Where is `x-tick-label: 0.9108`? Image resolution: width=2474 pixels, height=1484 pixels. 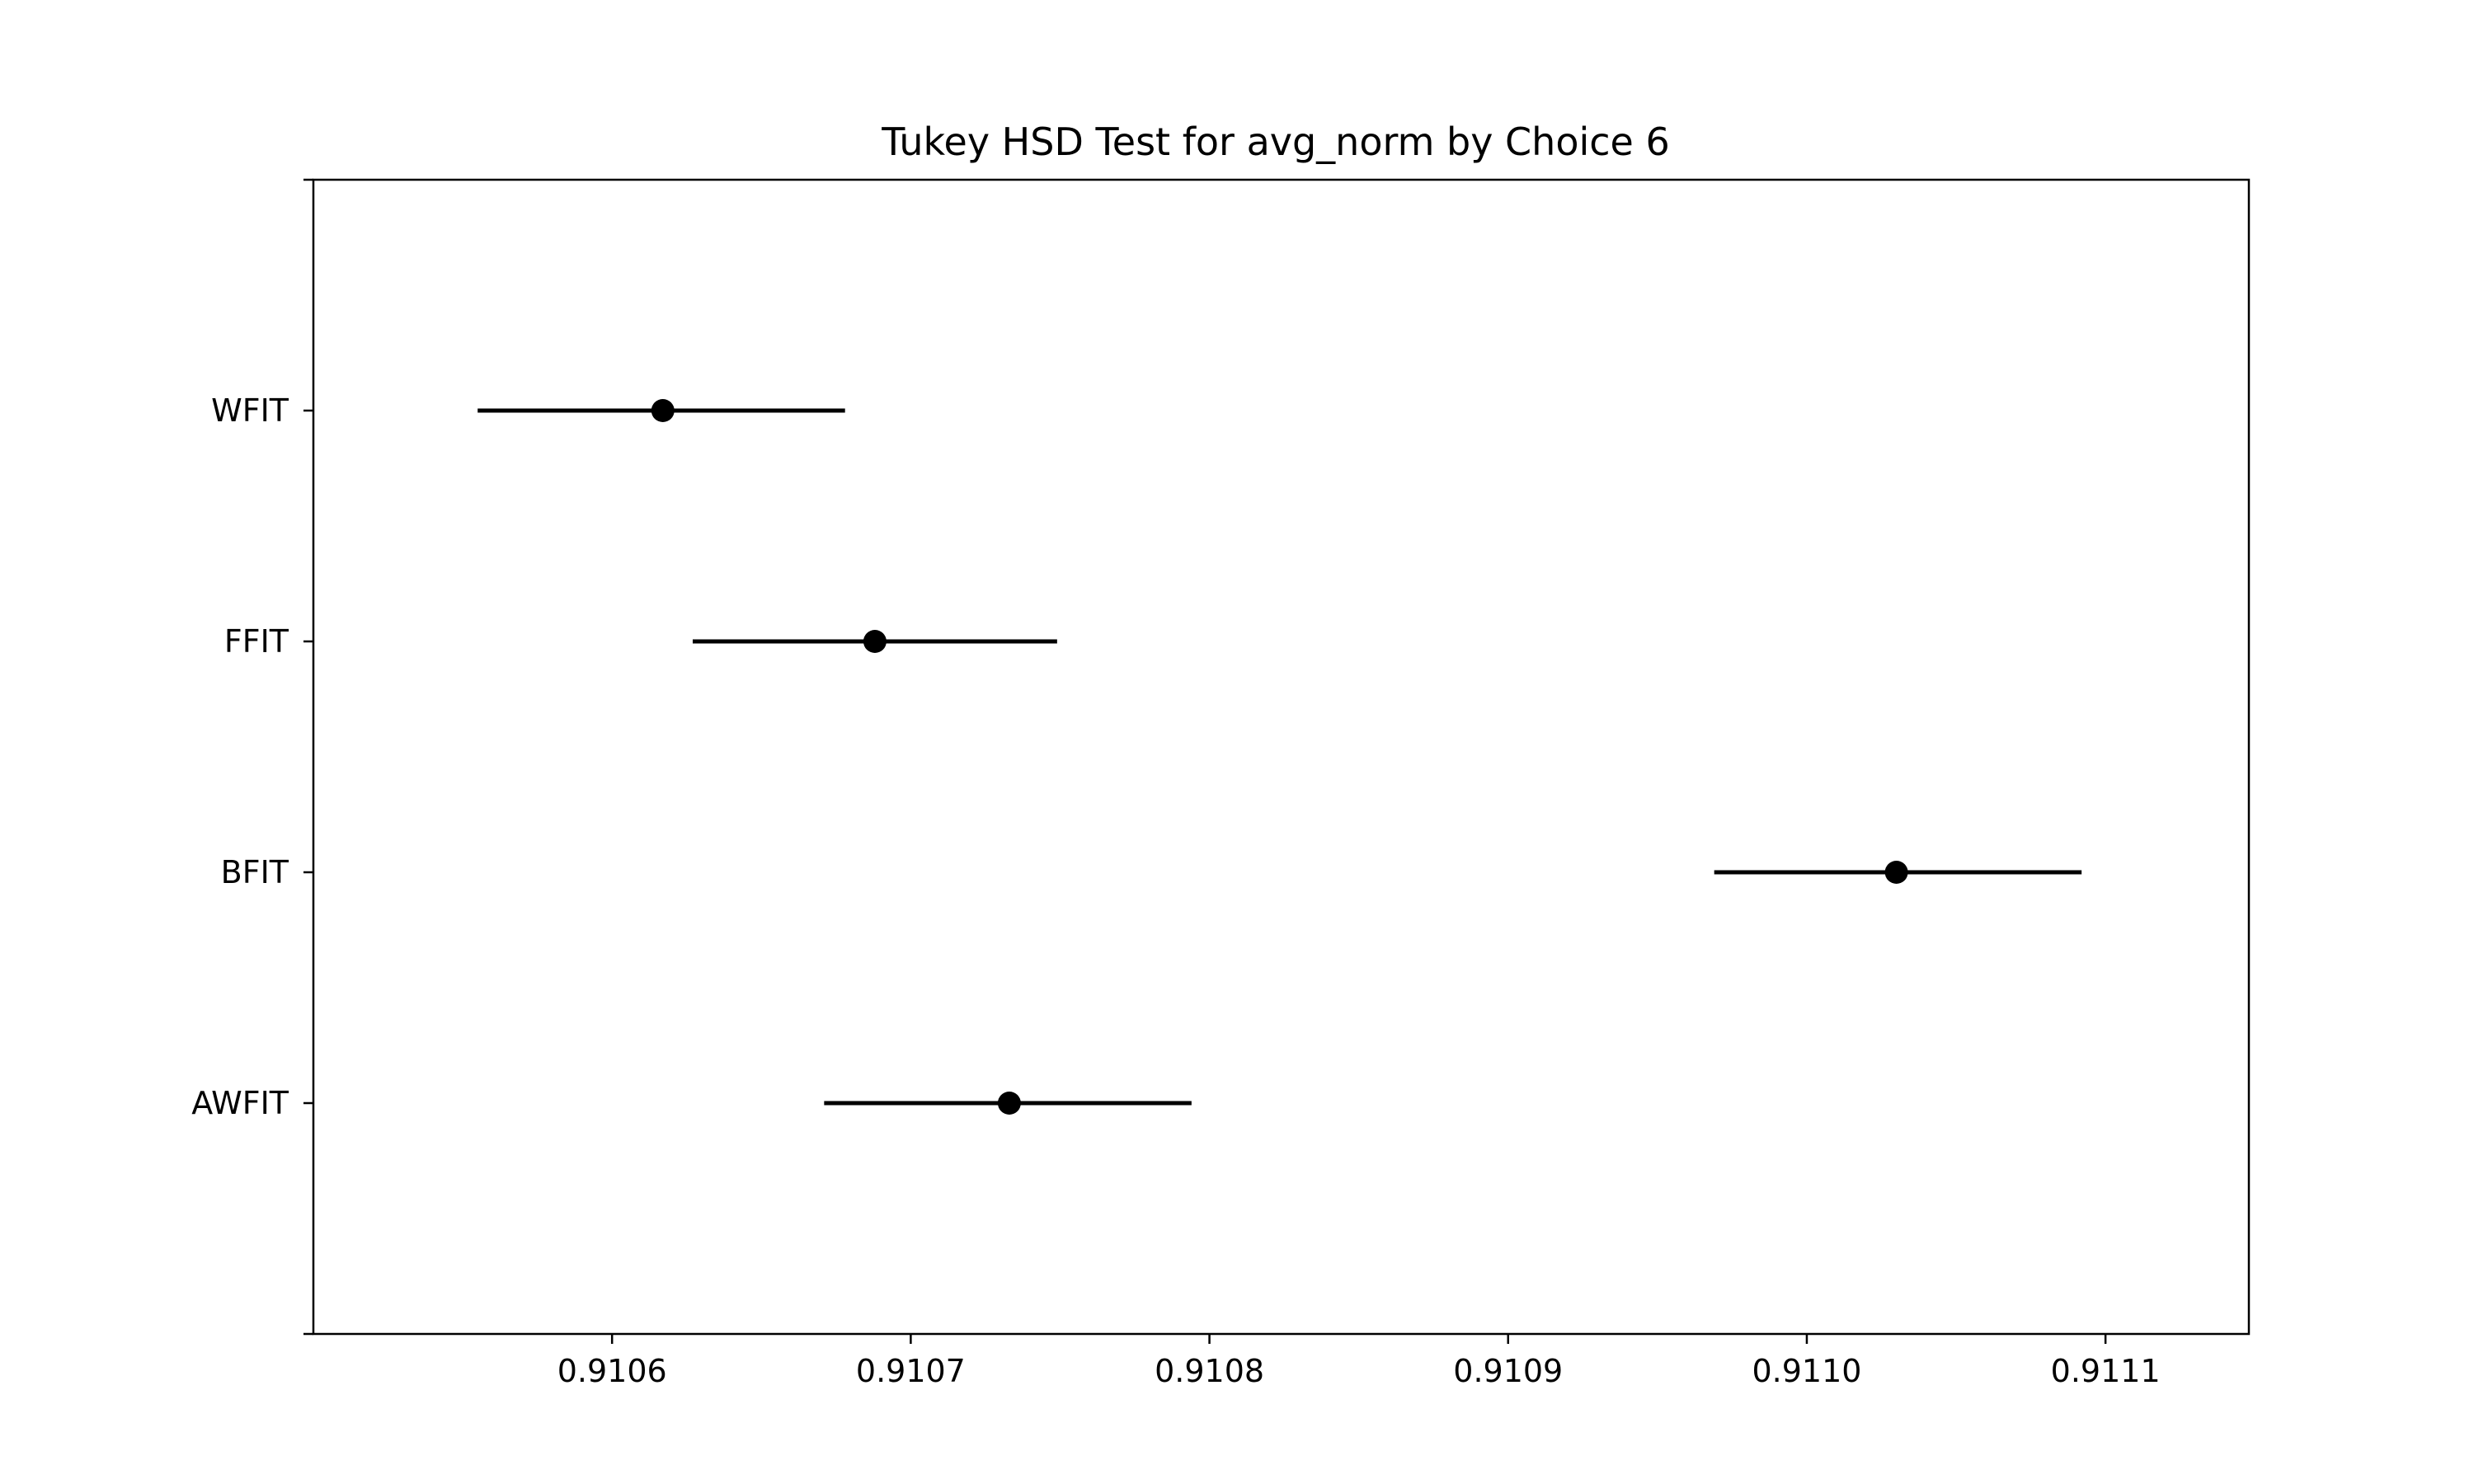 x-tick-label: 0.9108 is located at coordinates (1209, 1371).